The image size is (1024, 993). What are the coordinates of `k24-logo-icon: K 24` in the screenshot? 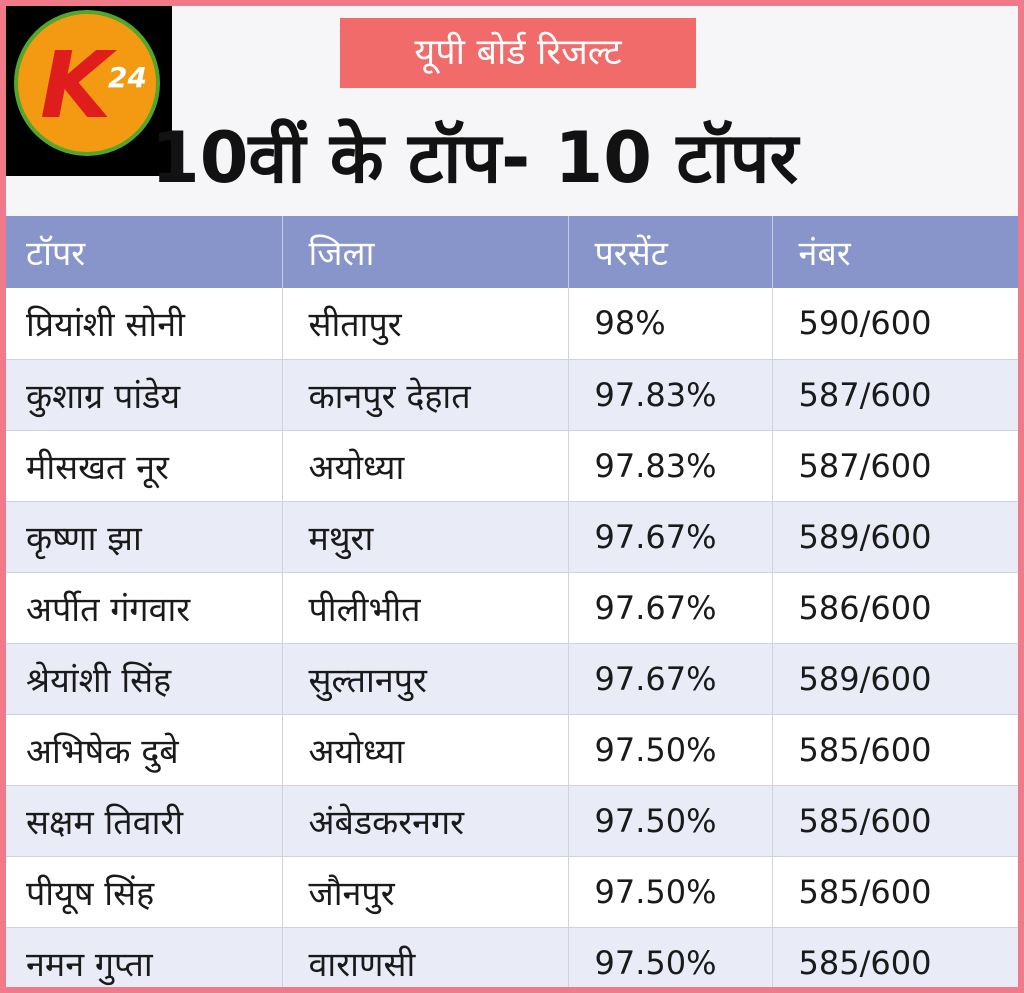 It's located at (87, 83).